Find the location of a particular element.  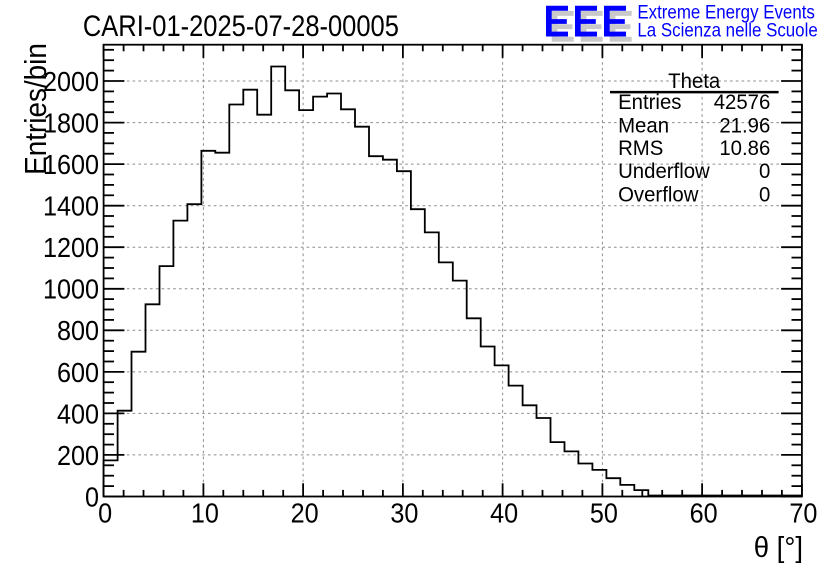

svg-text: θ [°] is located at coordinates (778, 546).